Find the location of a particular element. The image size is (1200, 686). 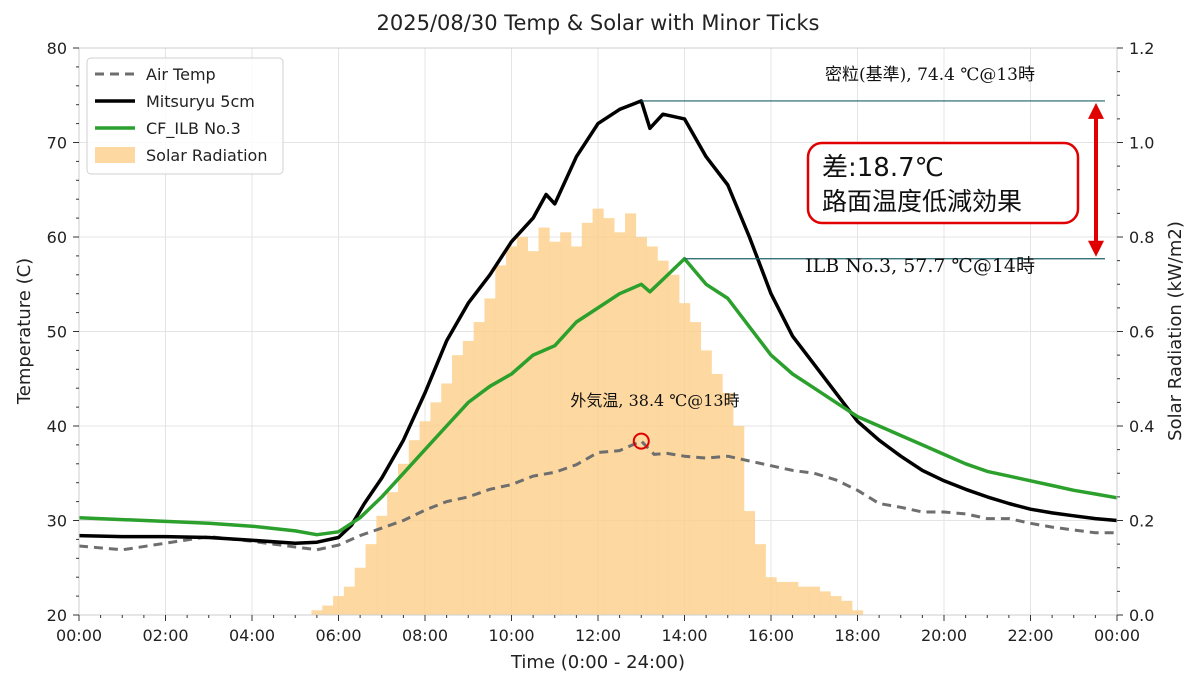

chart-title: 2025/08/30 Temp & Solar with Minor Ticks is located at coordinates (598, 23).